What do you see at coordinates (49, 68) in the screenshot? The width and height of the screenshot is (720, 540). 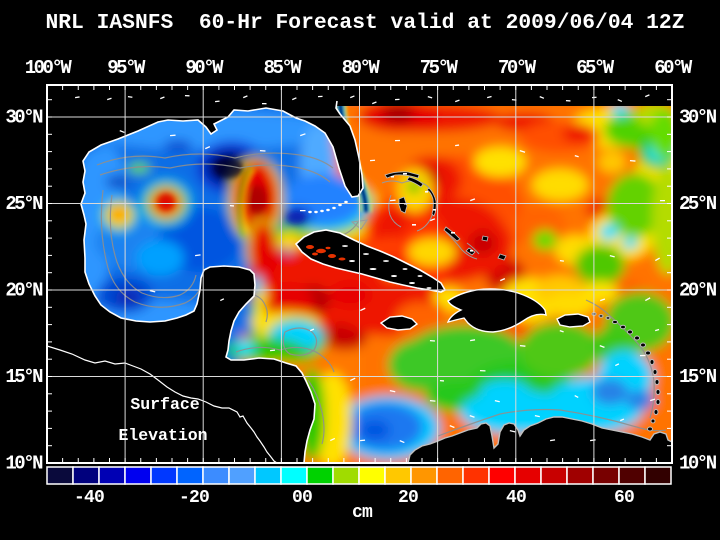 I see `svg-text: 100°W` at bounding box center [49, 68].